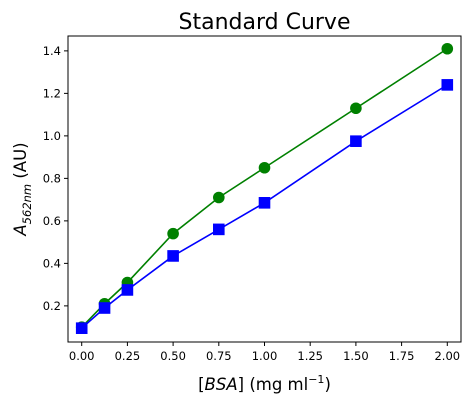  I want to click on y-tick-label: 1.2, so click(52, 93).